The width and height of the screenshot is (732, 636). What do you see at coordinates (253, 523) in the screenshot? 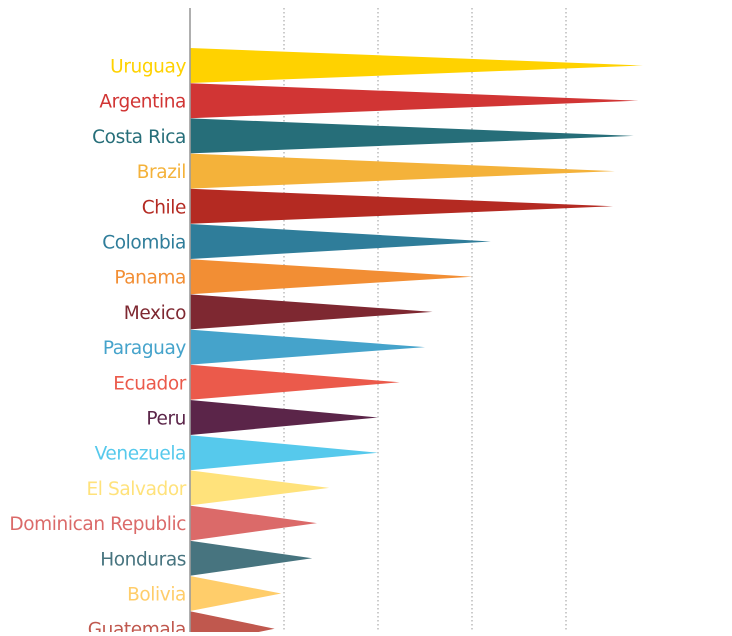
I see `bar-dominican-republic` at bounding box center [253, 523].